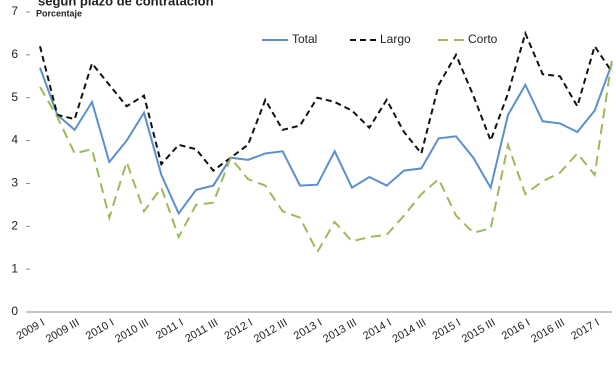 The height and width of the screenshot is (373, 616). I want to click on legend-label: Largo, so click(395, 39).